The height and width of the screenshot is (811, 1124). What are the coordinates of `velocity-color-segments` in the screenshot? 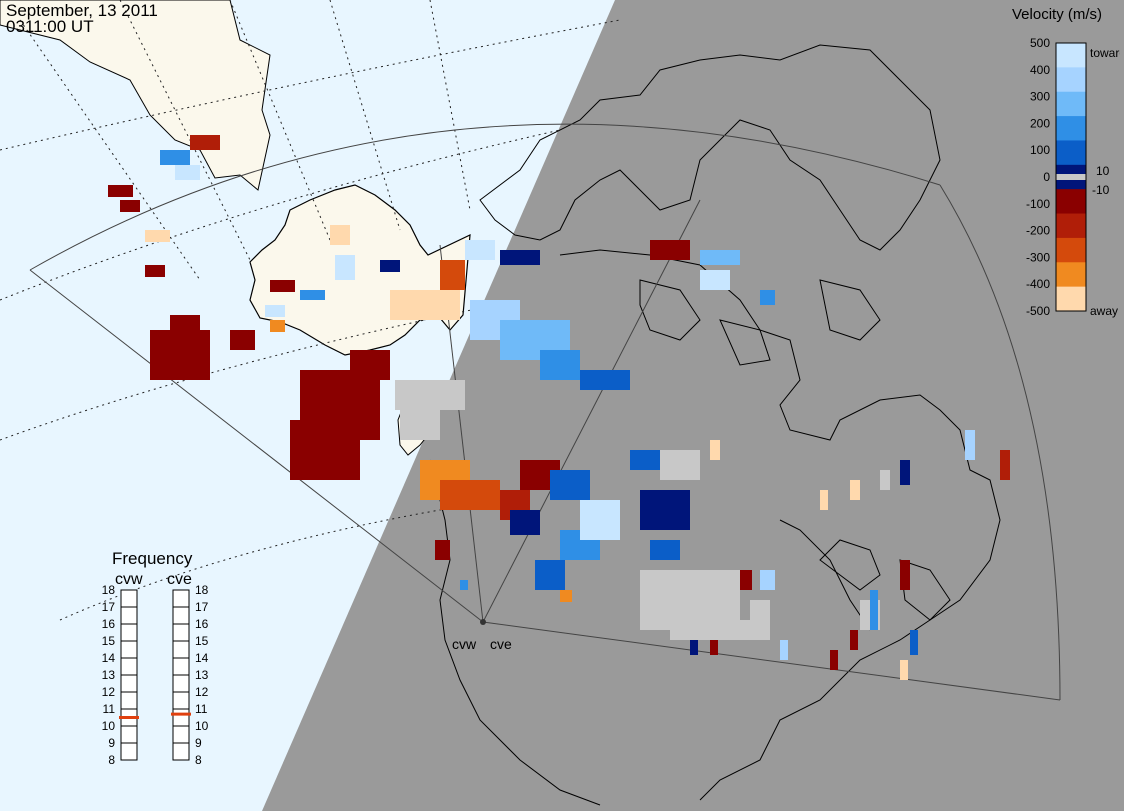 It's located at (1071, 177).